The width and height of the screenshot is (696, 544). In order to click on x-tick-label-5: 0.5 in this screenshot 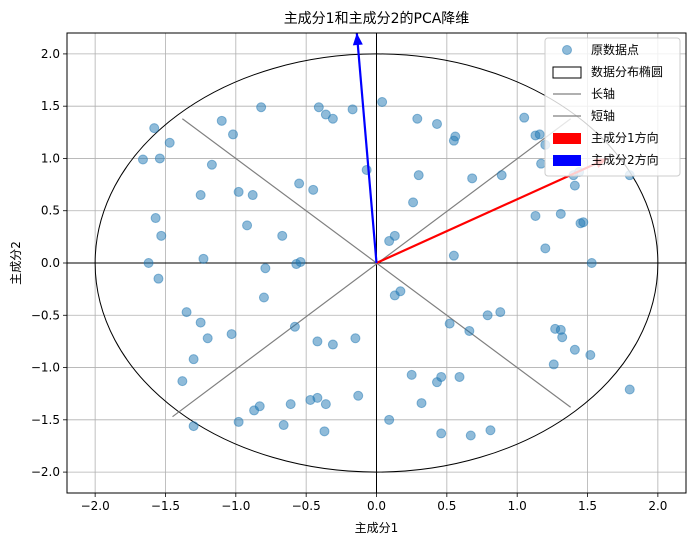, I will do `click(446, 506)`.